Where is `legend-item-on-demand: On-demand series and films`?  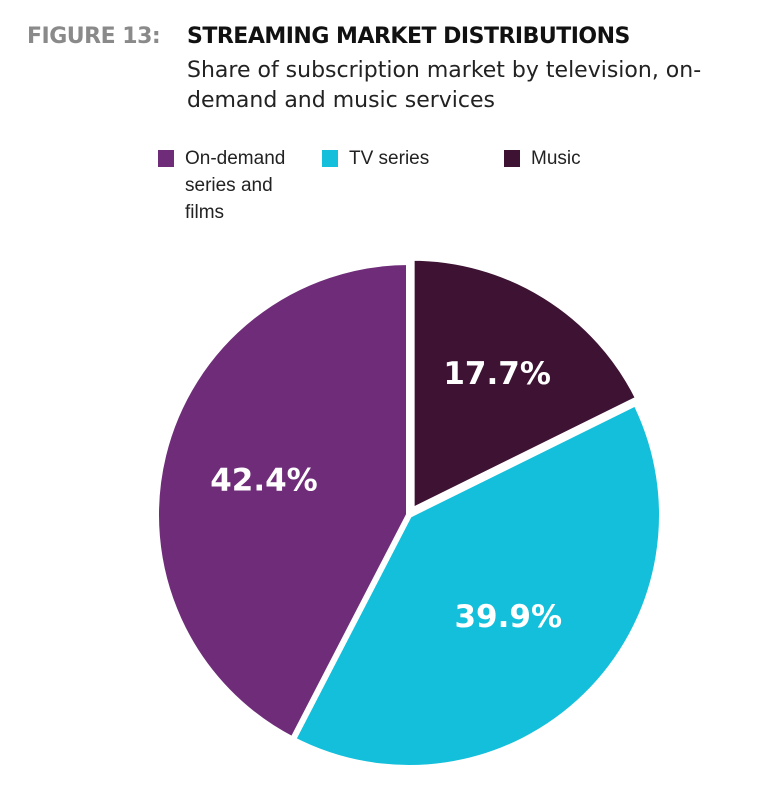
legend-item-on-demand: On-demand series and films is located at coordinates (223, 185).